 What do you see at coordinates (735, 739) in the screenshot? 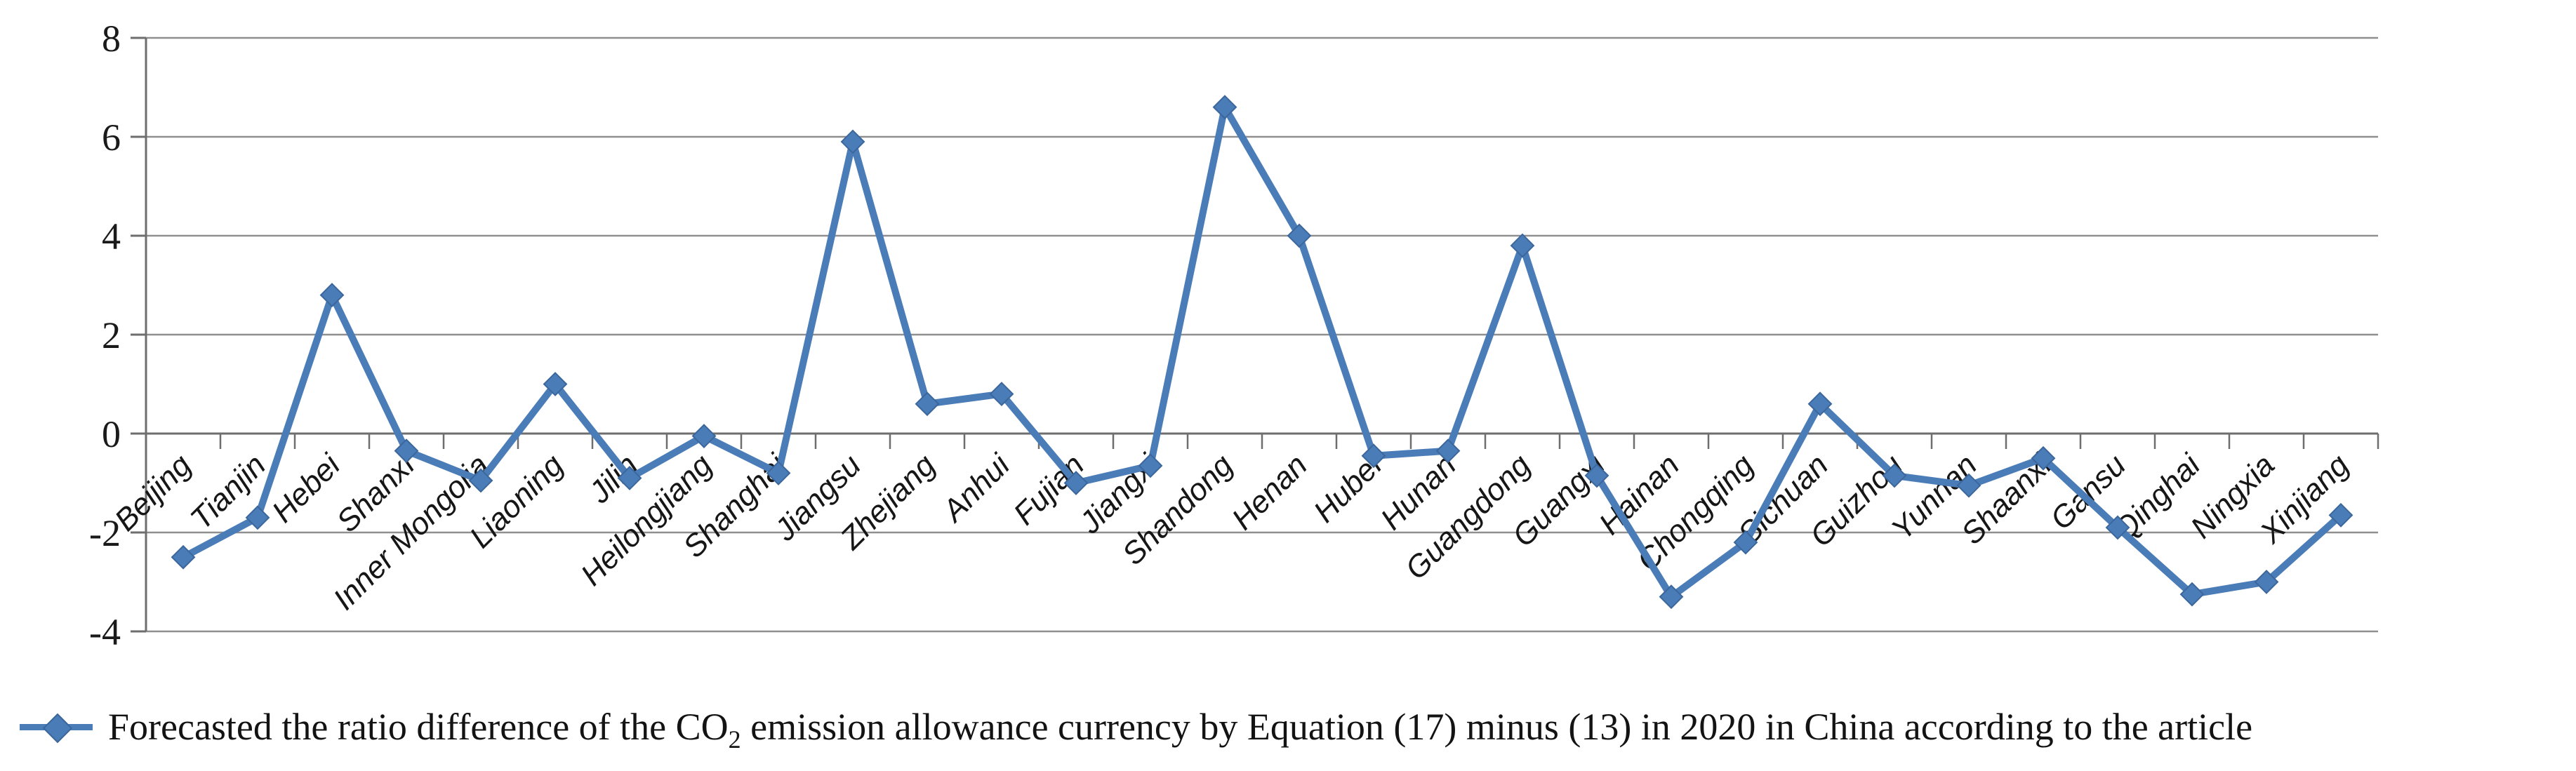
I see `legend-label-subscript: 2` at bounding box center [735, 739].